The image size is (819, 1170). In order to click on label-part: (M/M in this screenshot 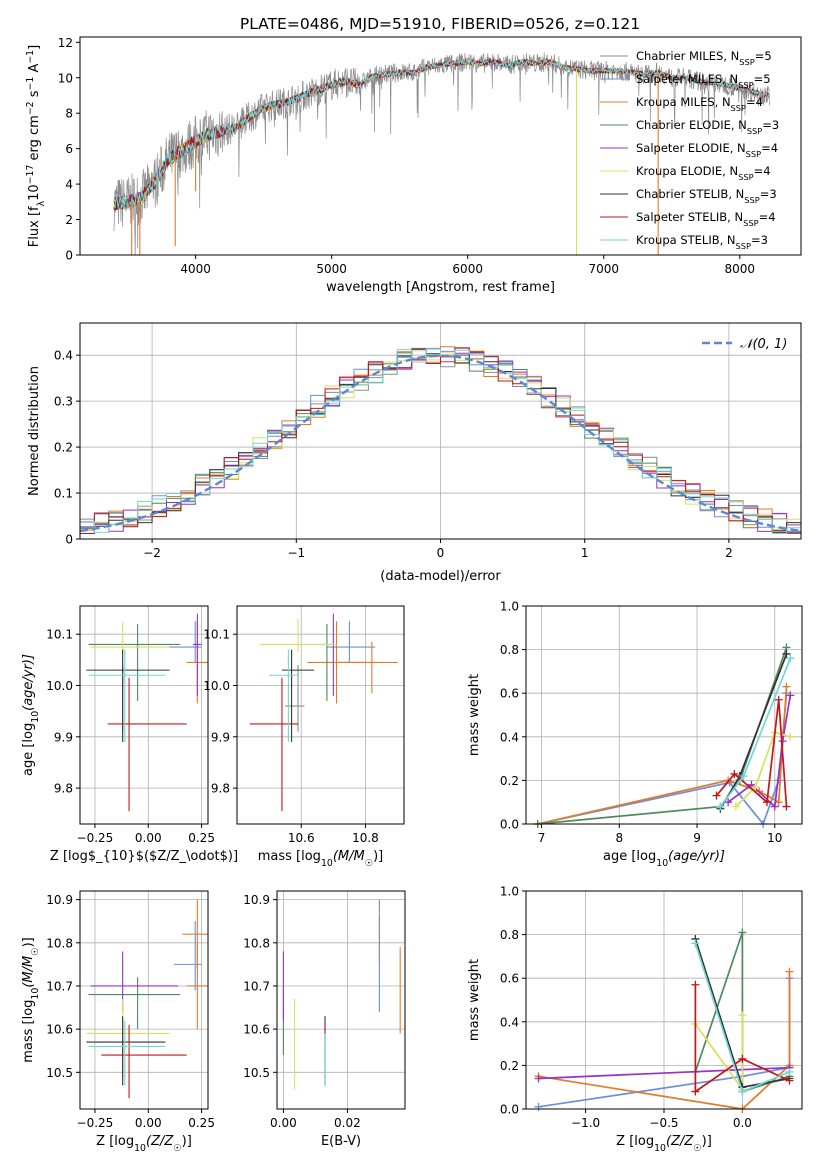, I will do `click(349, 856)`.